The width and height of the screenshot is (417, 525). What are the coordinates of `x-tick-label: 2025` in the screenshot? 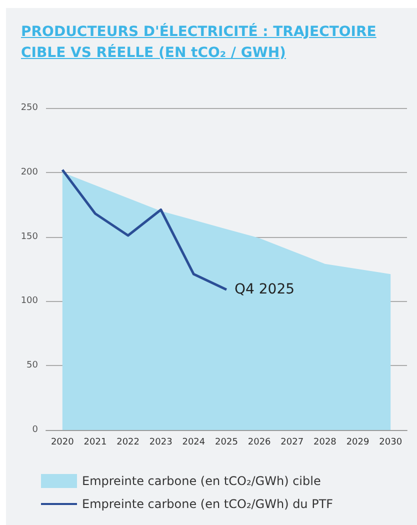 It's located at (226, 443).